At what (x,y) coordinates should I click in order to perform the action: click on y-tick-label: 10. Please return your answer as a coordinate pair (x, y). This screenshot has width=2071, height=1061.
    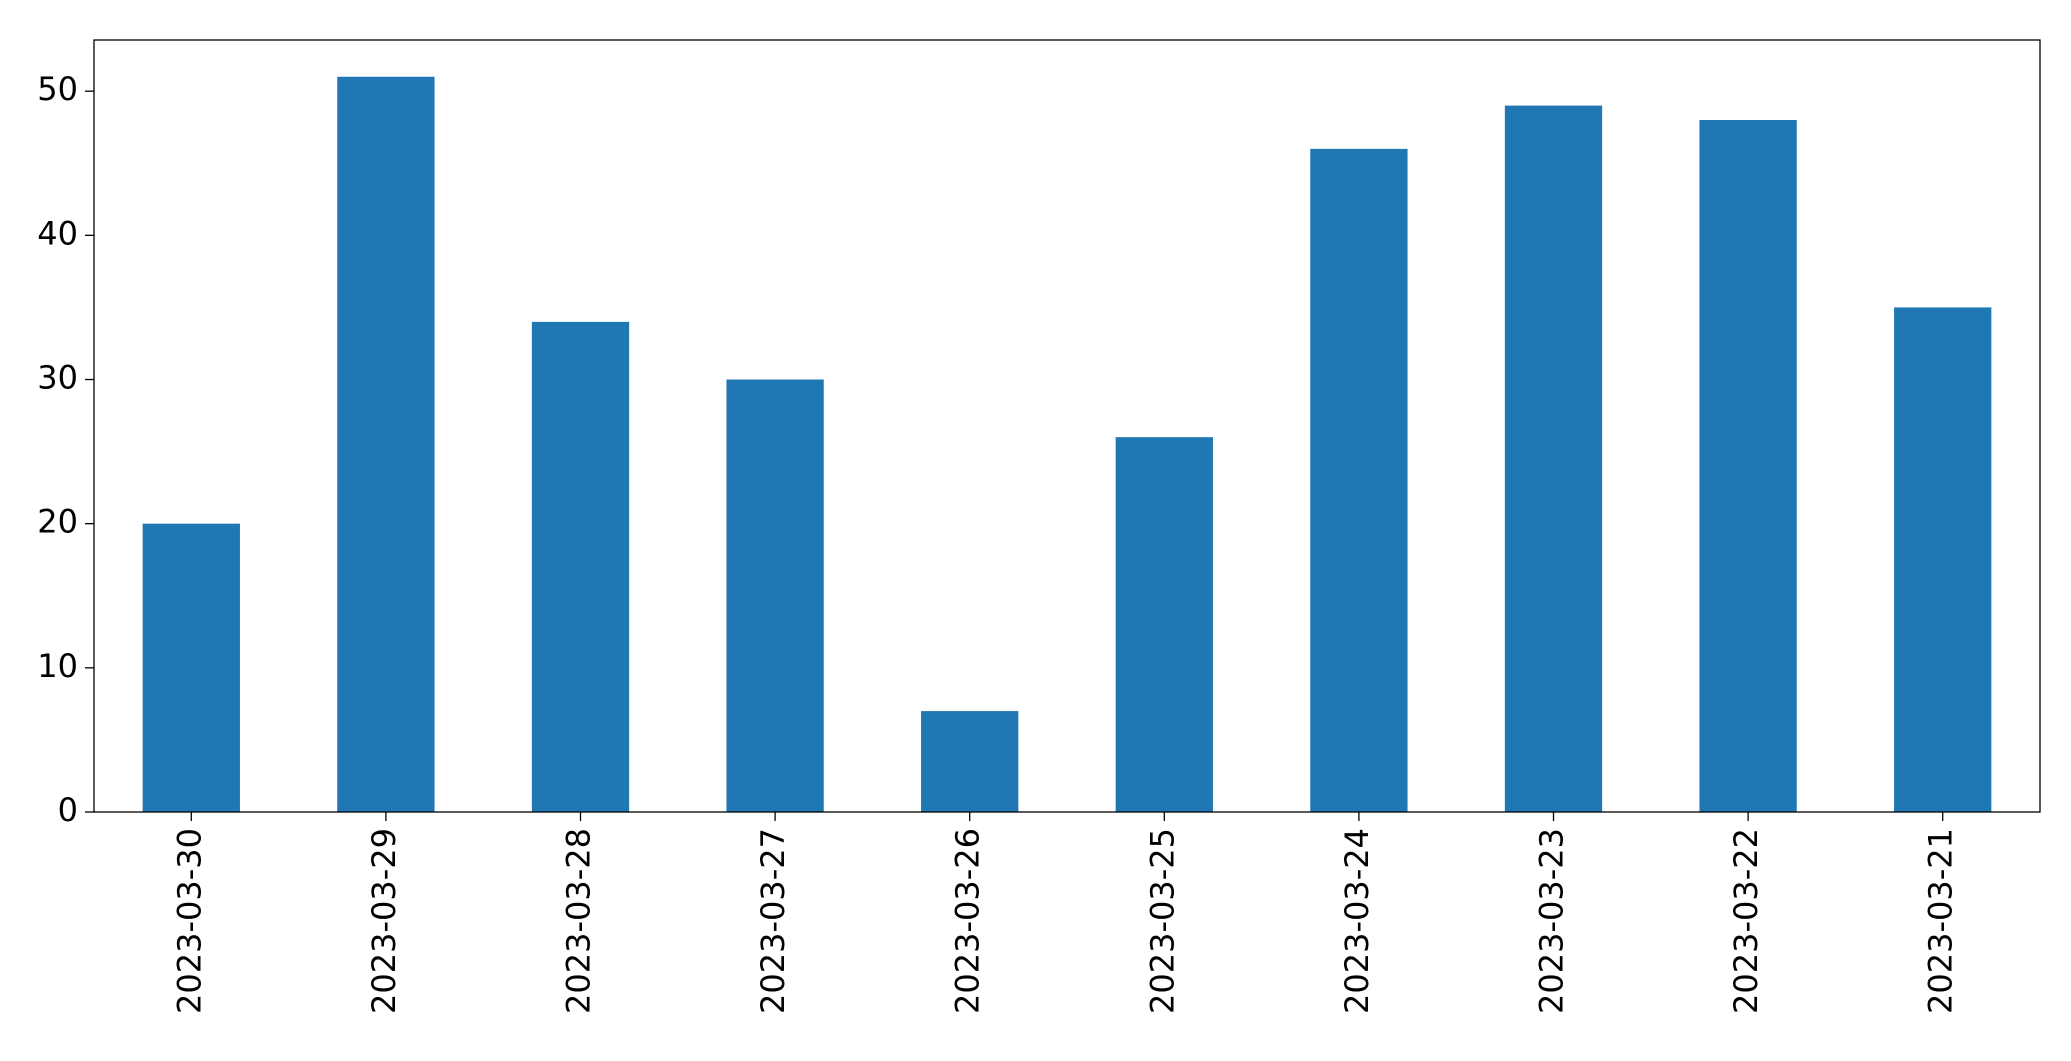
    Looking at the image, I should click on (57, 666).